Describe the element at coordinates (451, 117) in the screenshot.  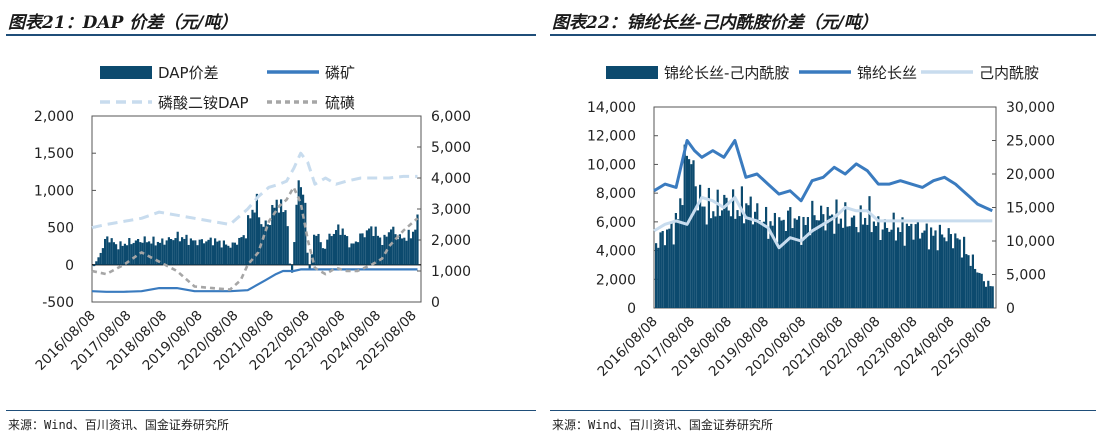
I see `dap-y-right-tick: 6,000` at that location.